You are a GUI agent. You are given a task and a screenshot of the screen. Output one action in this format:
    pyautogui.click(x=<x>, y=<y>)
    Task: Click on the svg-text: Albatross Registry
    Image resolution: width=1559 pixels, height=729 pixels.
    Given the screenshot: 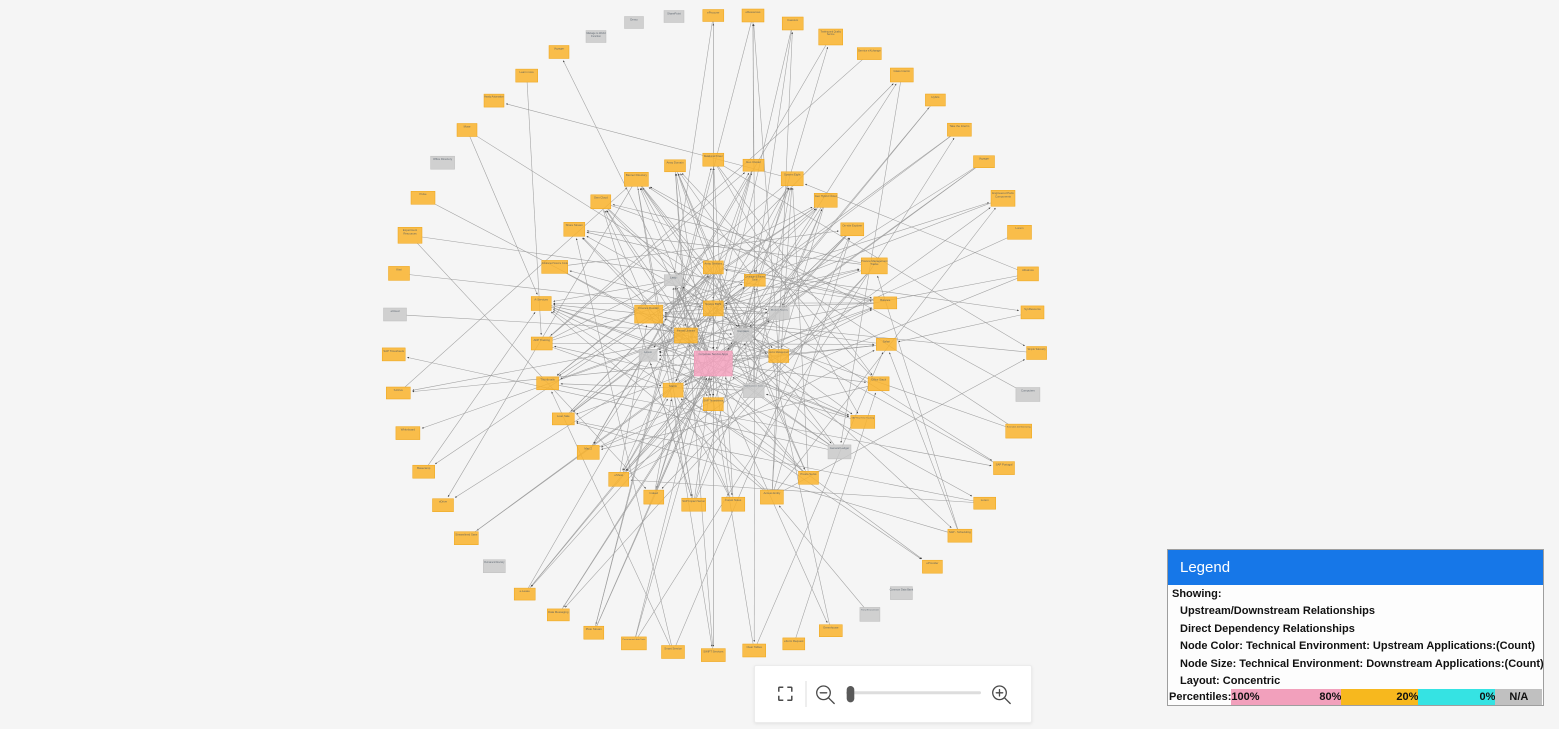 What is the action you would take?
    pyautogui.click(x=780, y=310)
    